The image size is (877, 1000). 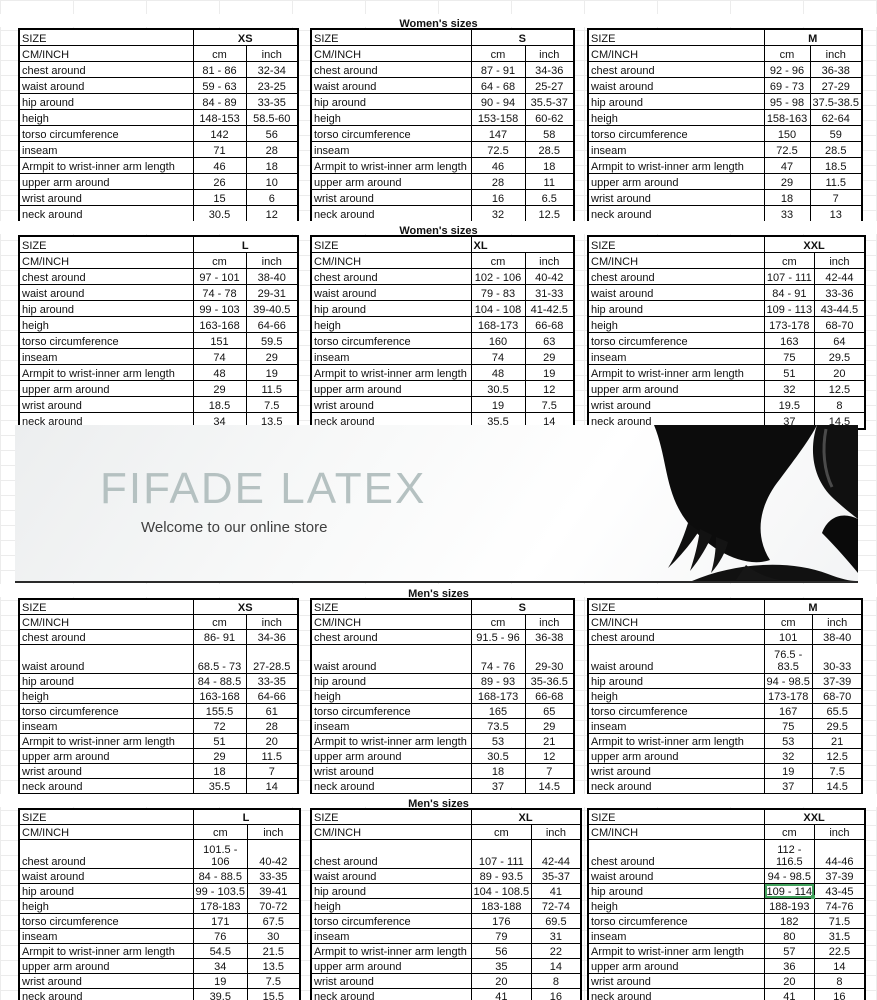 I want to click on inch-value: 40-42, so click(x=274, y=854).